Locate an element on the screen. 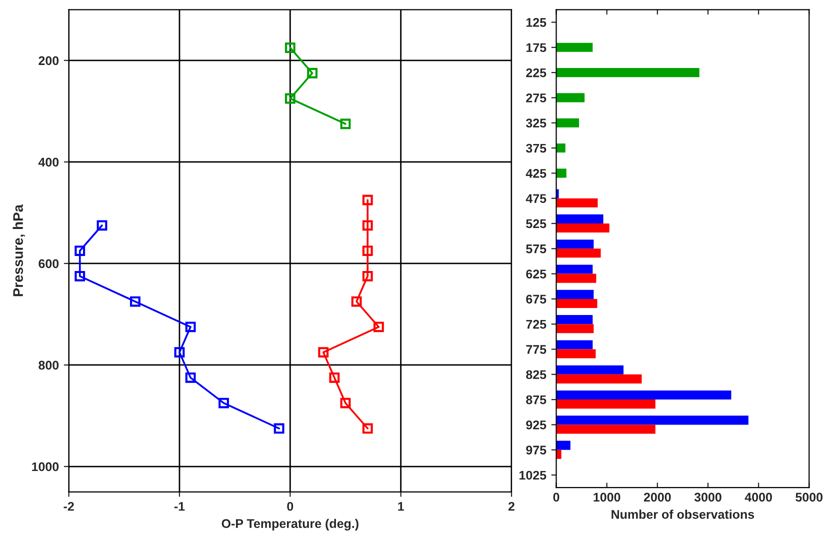 The width and height of the screenshot is (829, 537). y-tick-label: 475 is located at coordinates (536, 198).